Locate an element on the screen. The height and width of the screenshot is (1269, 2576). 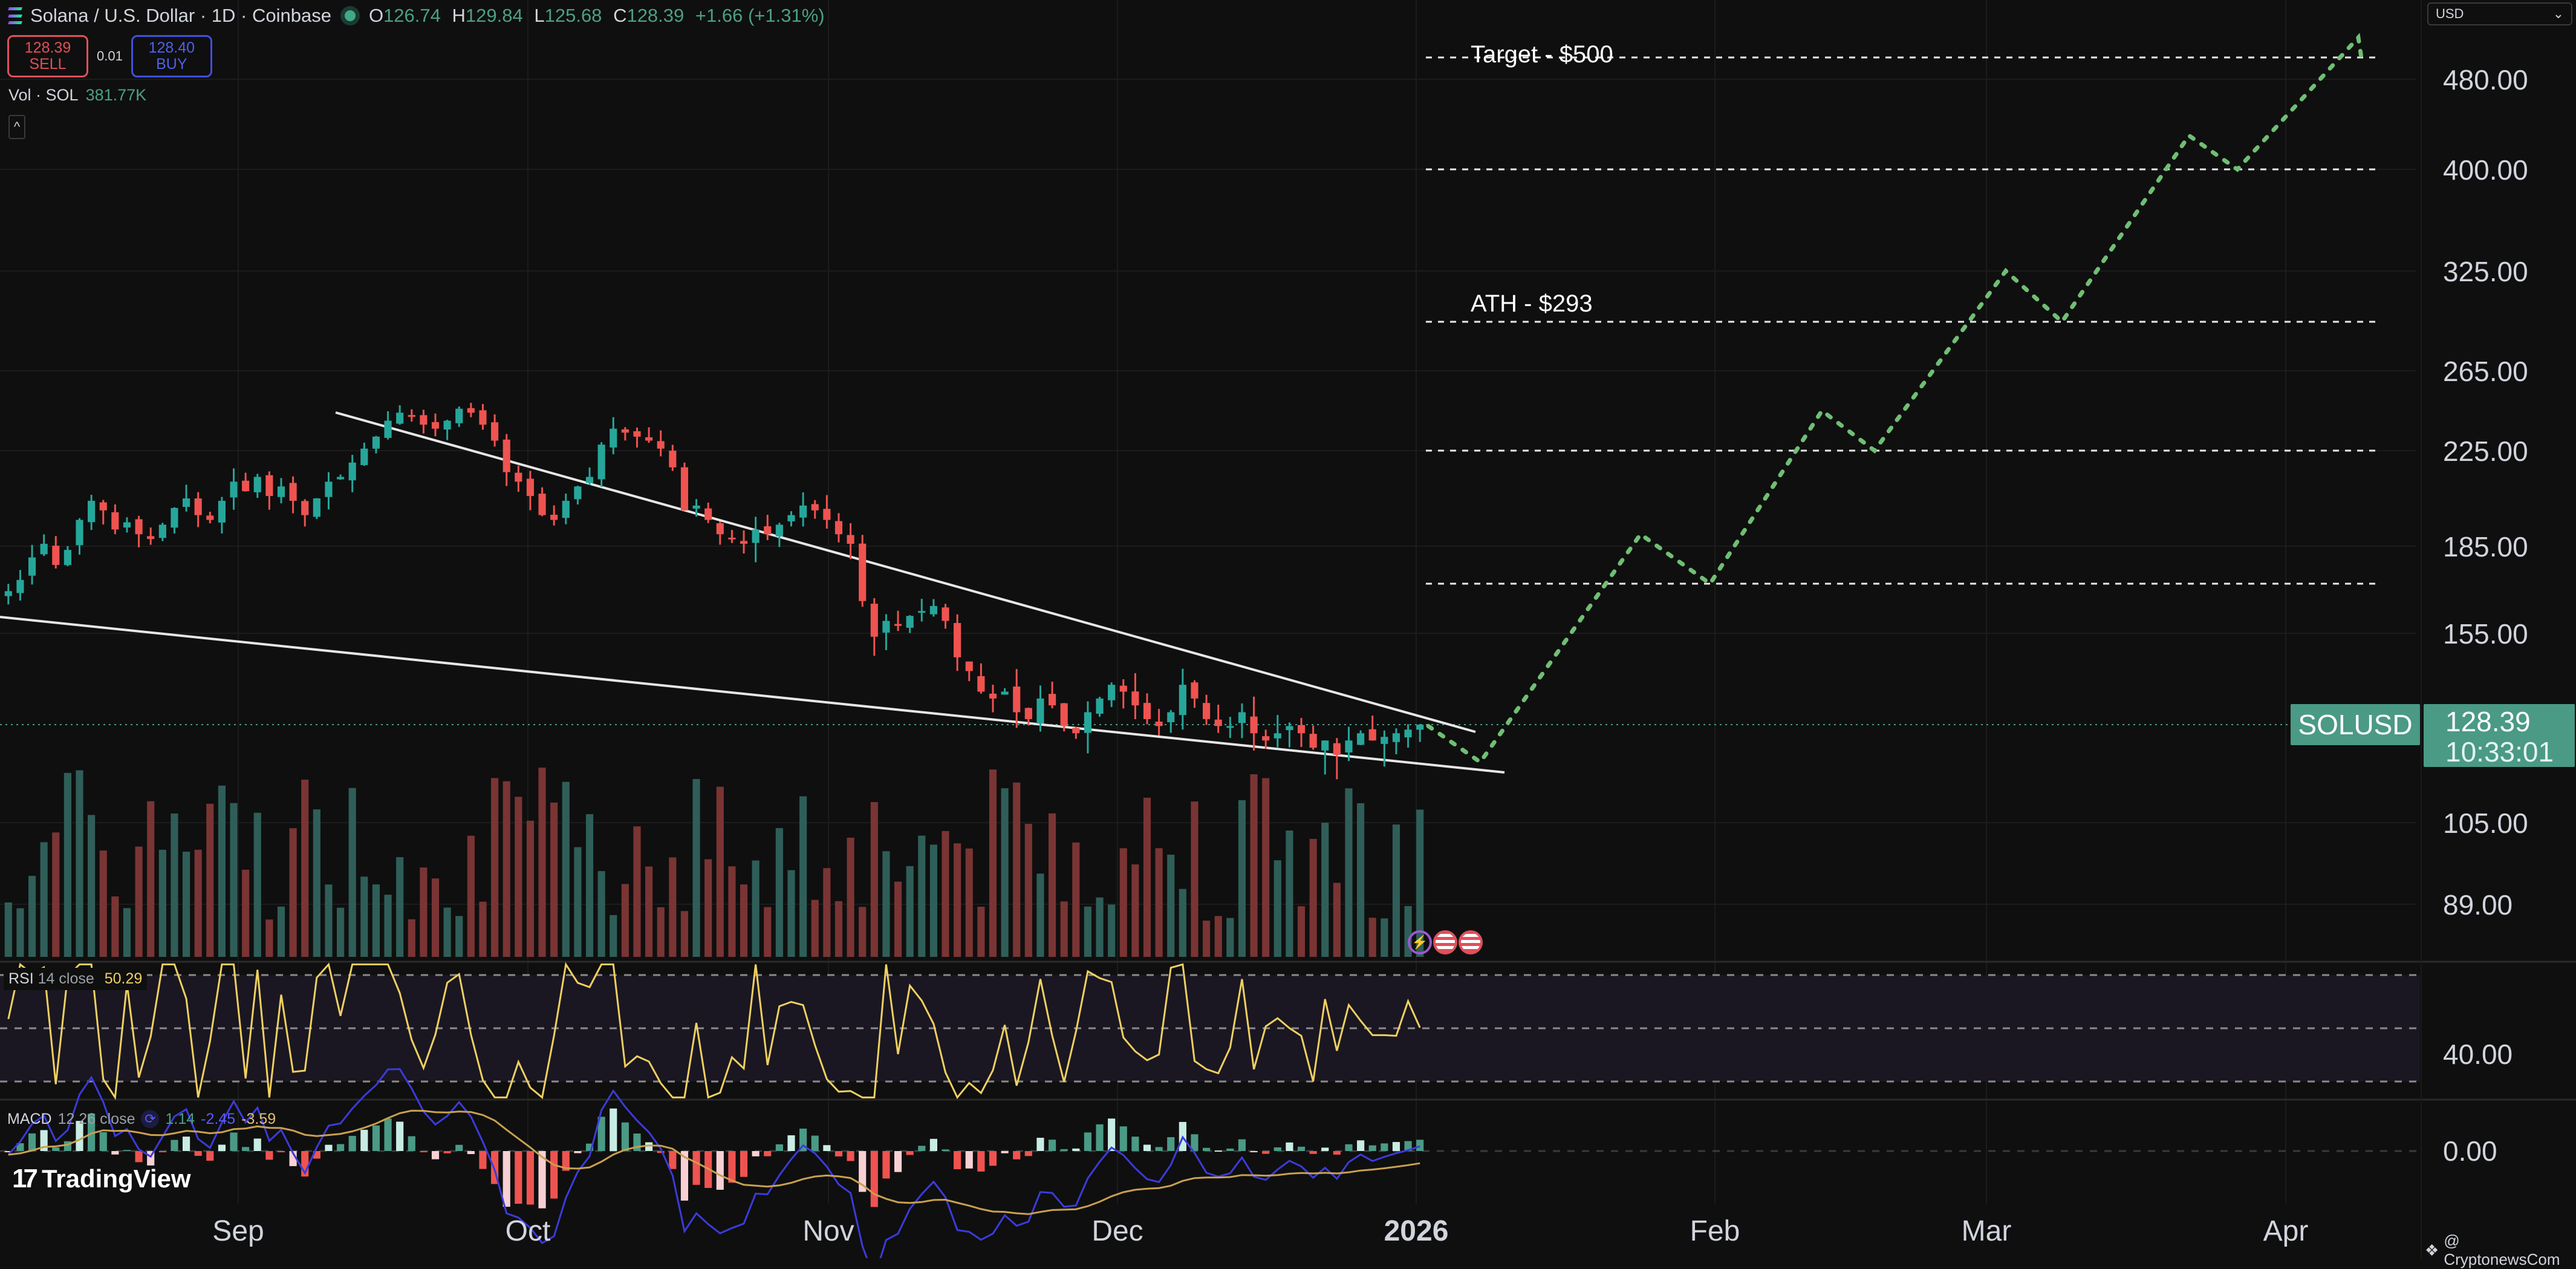
buy-price: 128.40 is located at coordinates (172, 47).